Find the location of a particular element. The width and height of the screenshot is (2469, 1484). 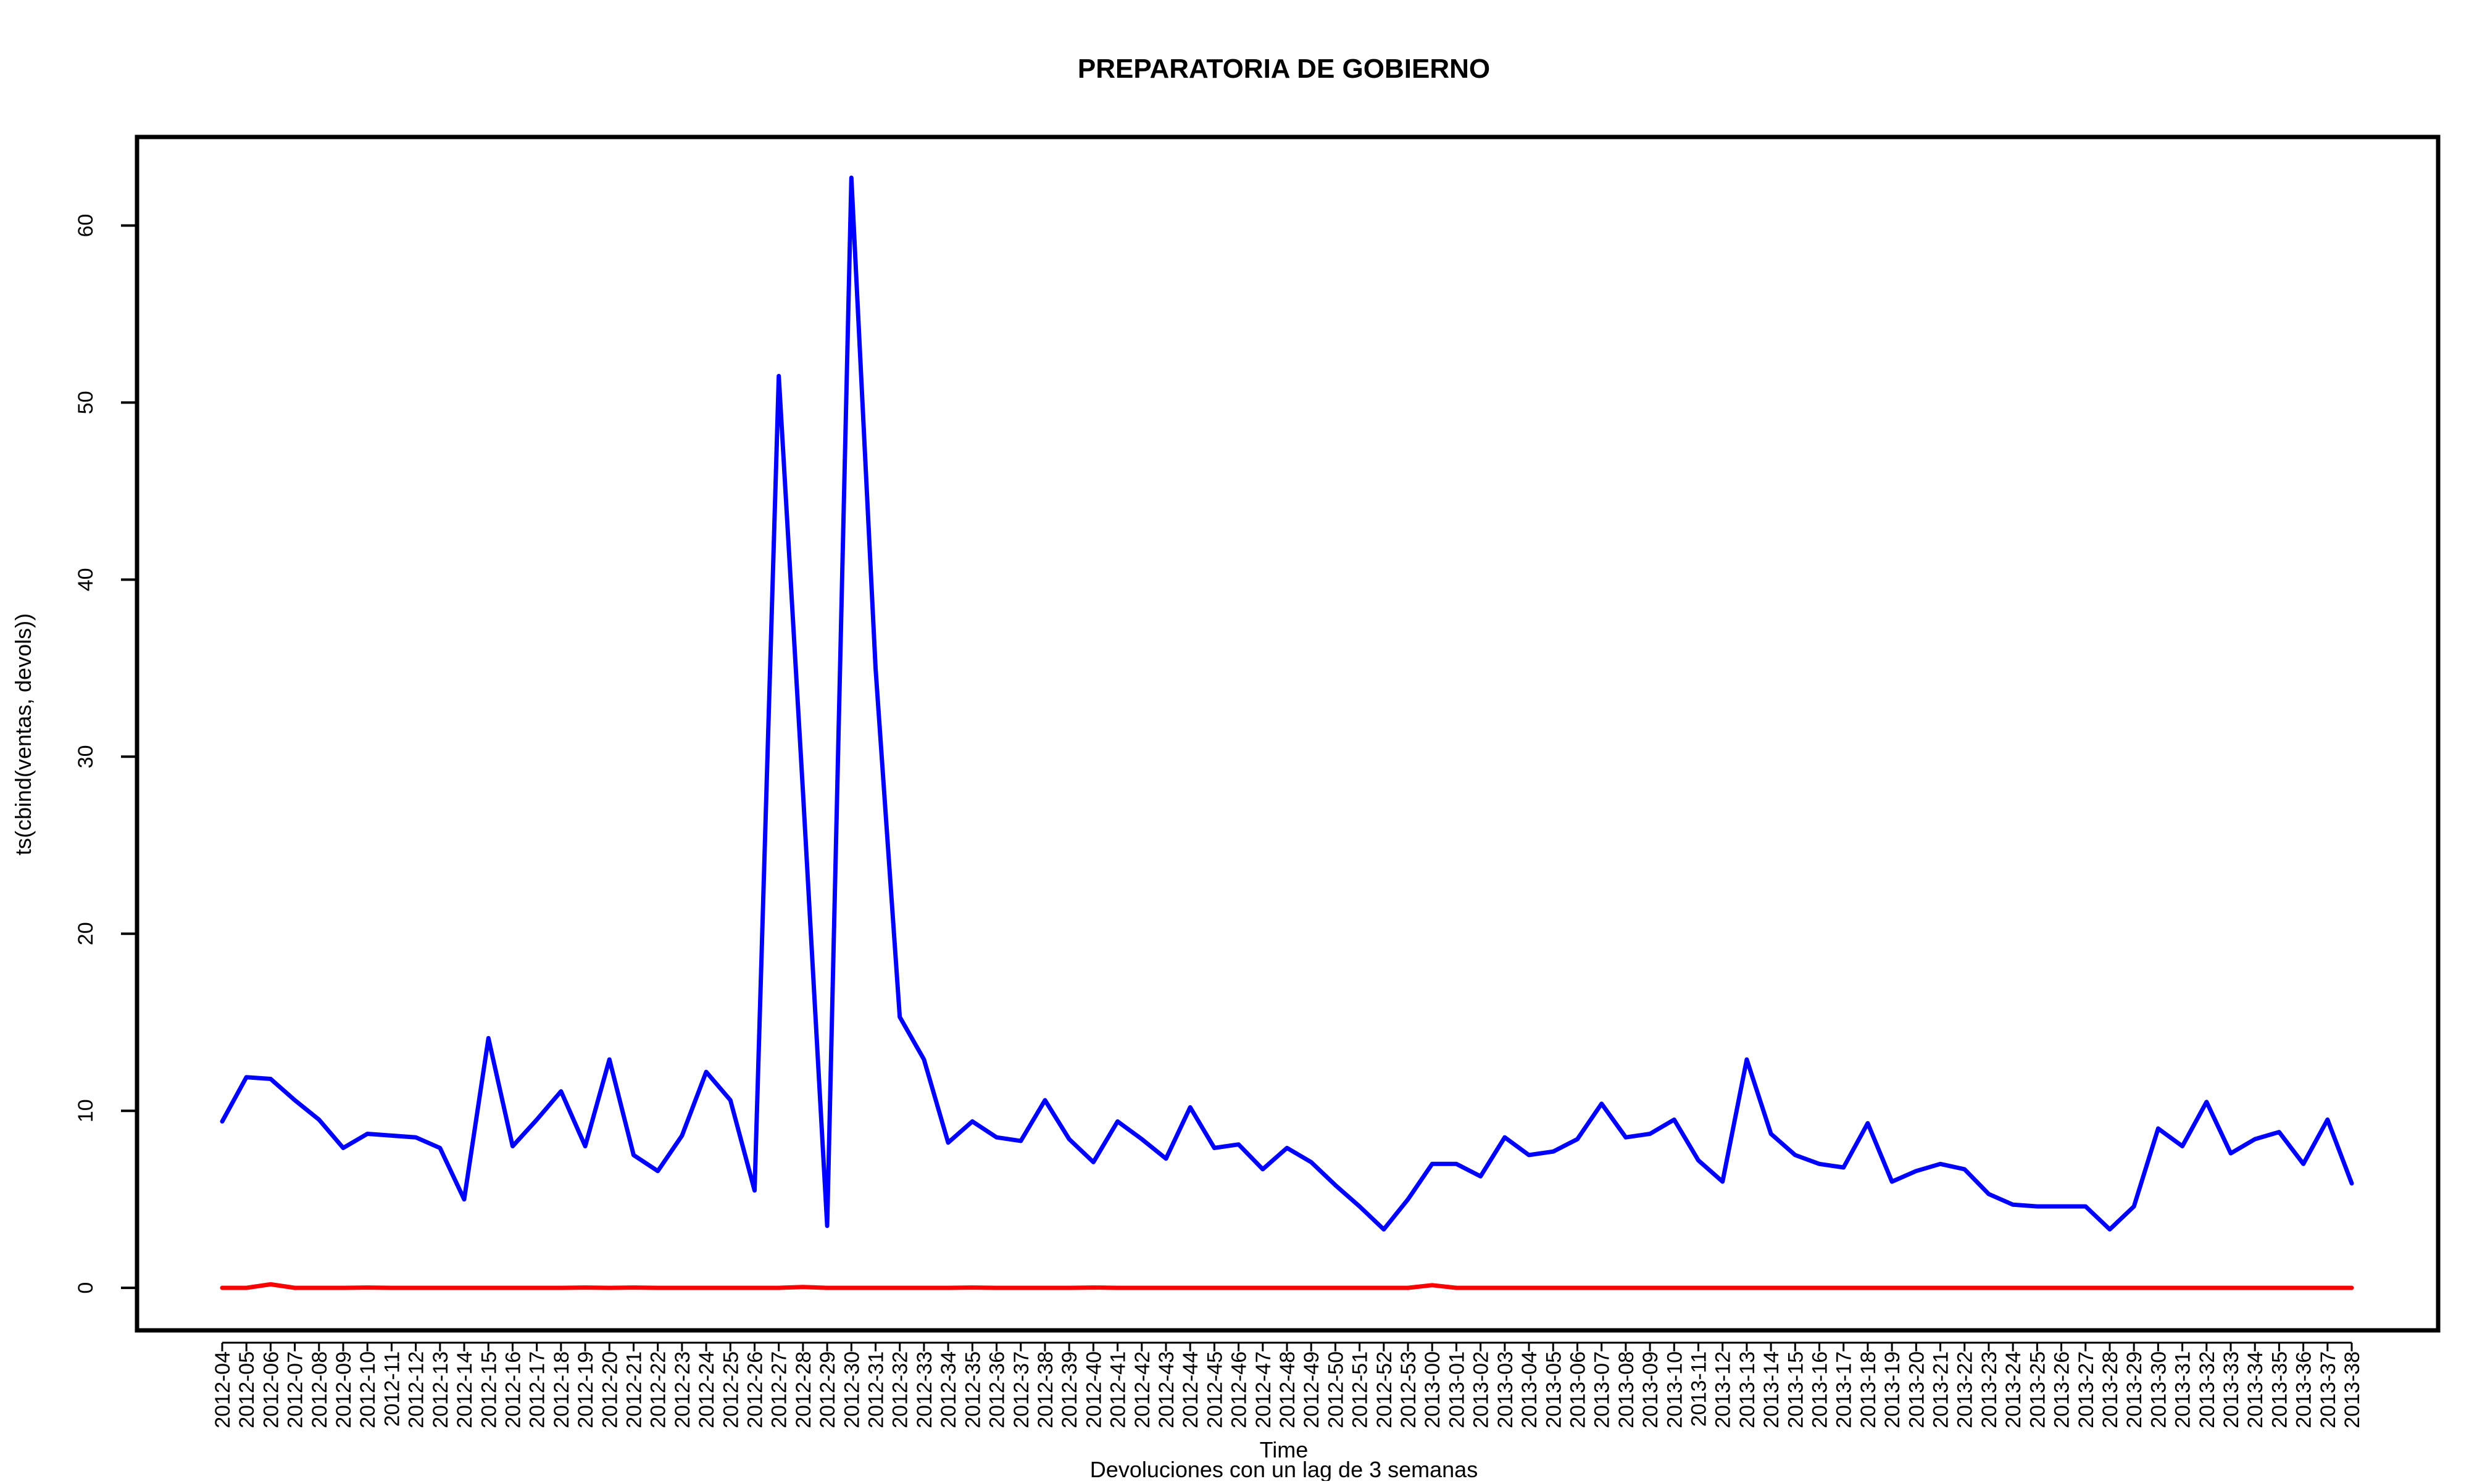

x-tick-label: 2012-47 is located at coordinates (1263, 1390).